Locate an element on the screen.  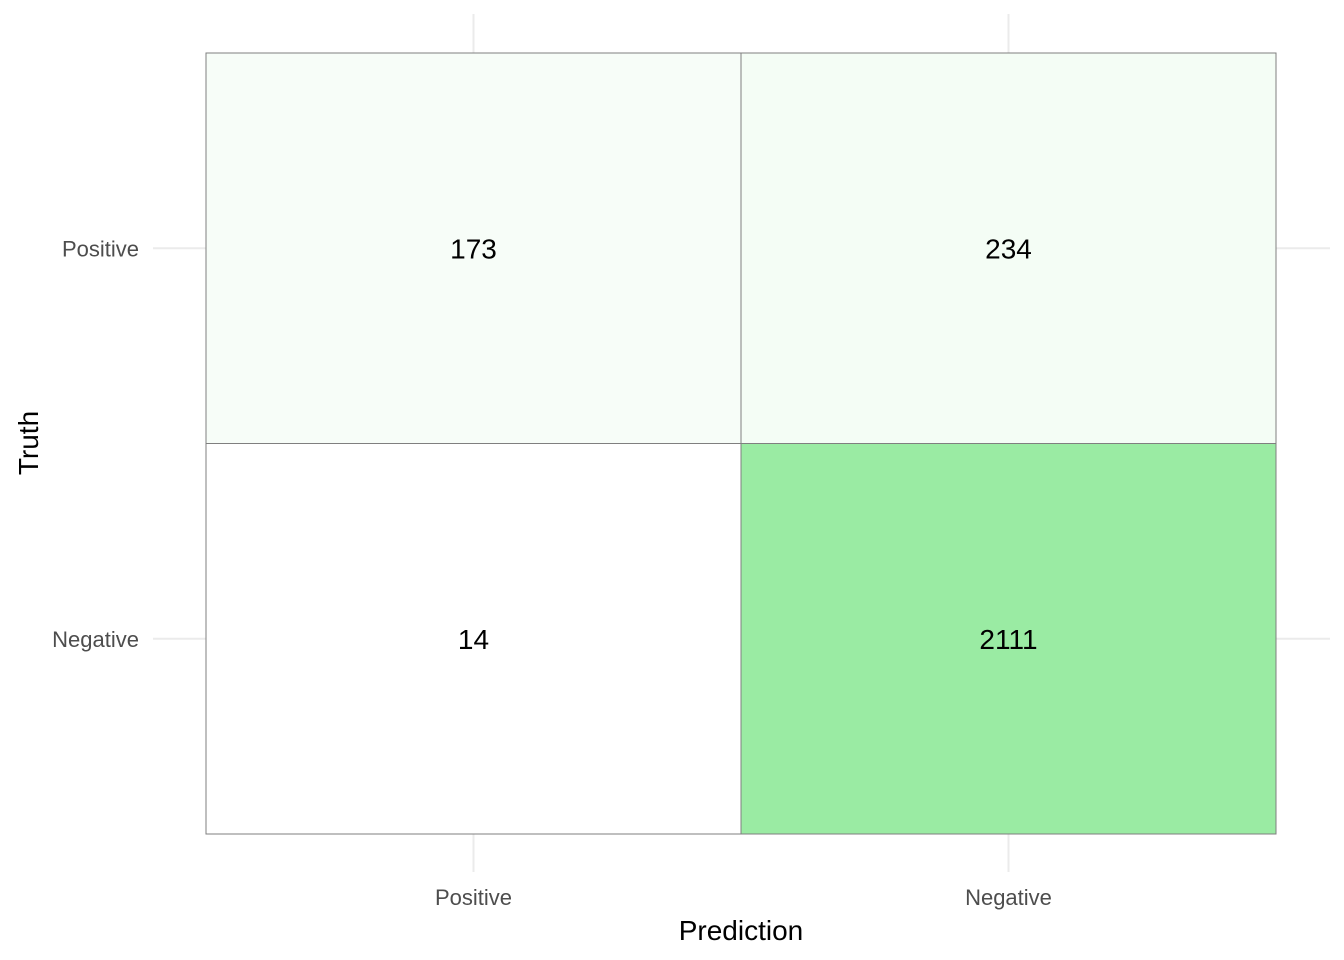
cell-value-label: 2111 is located at coordinates (1008, 639).